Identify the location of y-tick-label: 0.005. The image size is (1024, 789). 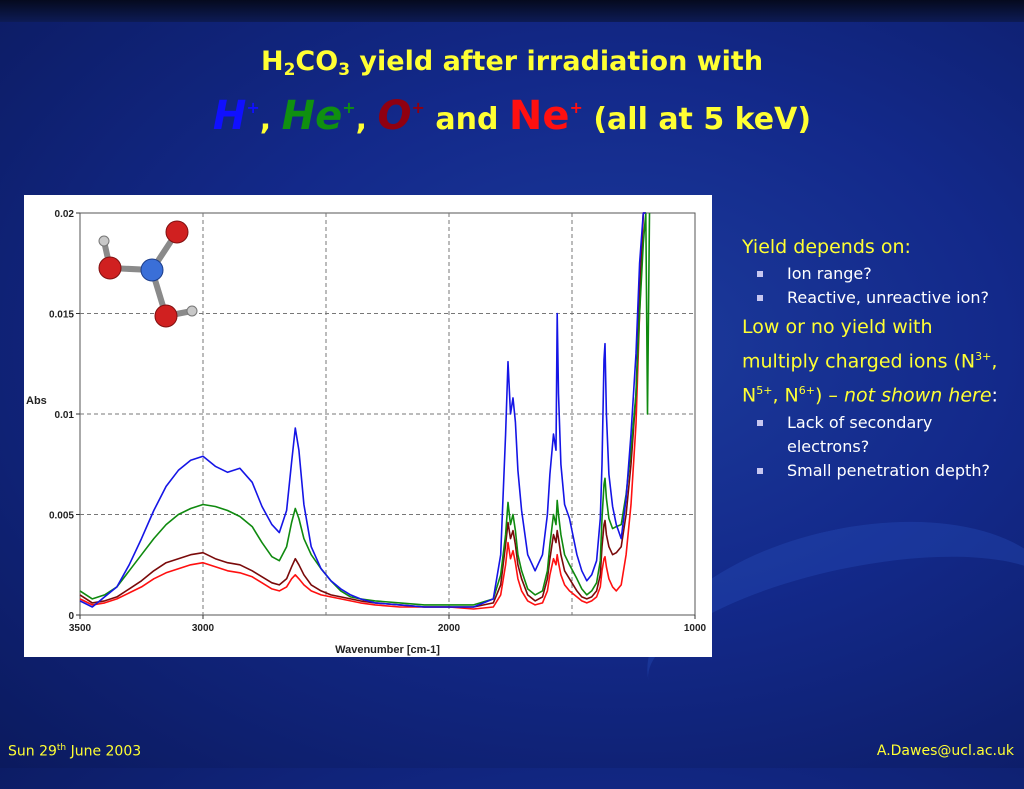
(61, 516).